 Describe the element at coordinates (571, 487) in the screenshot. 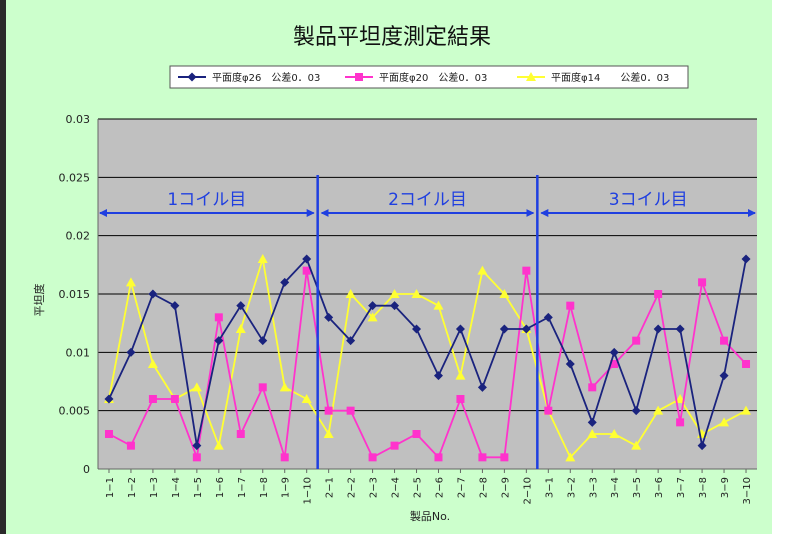

I see `x-tick-label: 3−2` at that location.